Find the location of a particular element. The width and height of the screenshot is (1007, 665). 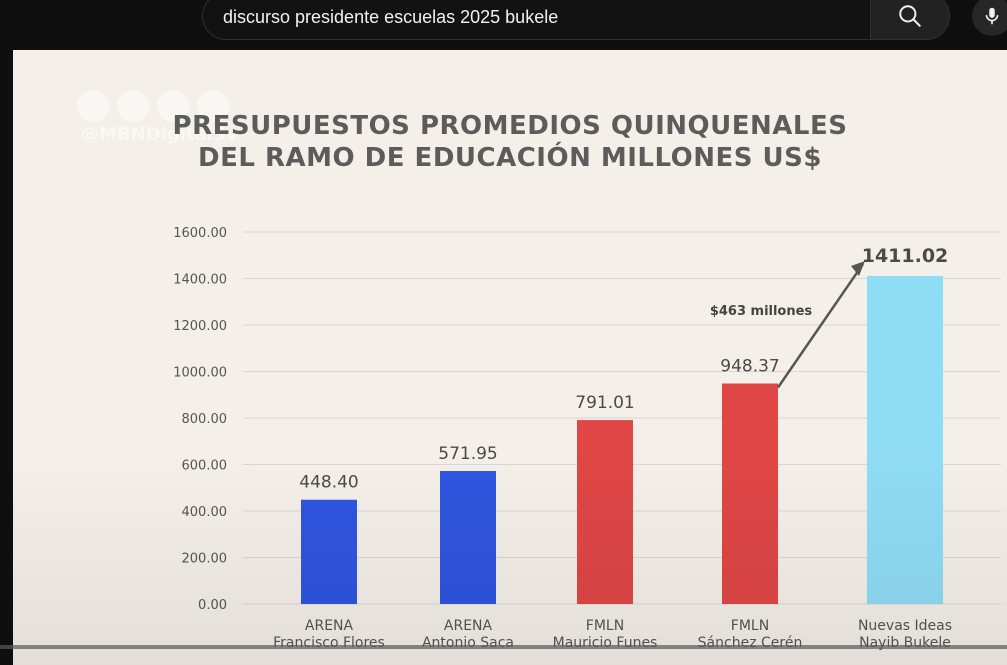

voice-search-button is located at coordinates (989, 18).